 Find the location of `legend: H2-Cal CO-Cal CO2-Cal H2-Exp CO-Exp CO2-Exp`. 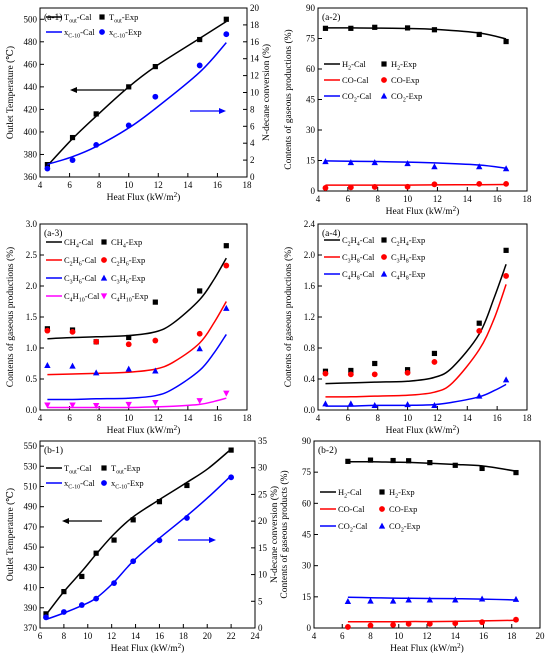

legend: H2-Cal CO-Cal CO2-Cal H2-Exp CO-Exp CO2-Exp is located at coordinates (370, 510).